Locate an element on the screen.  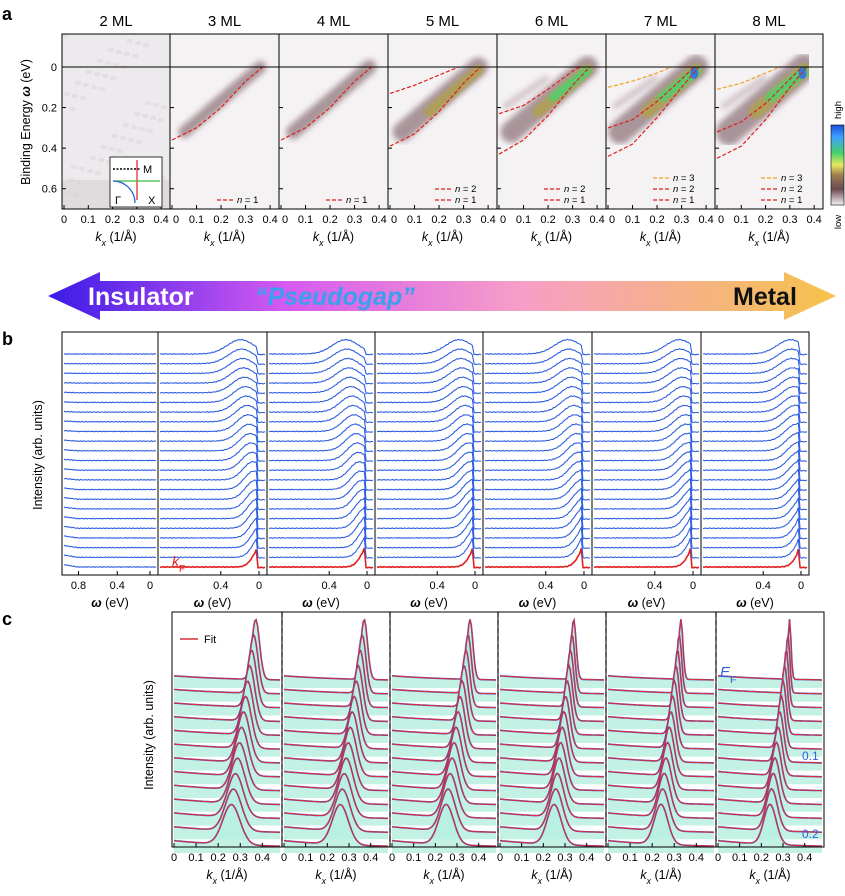
metal-label: Metal is located at coordinates (765, 297).